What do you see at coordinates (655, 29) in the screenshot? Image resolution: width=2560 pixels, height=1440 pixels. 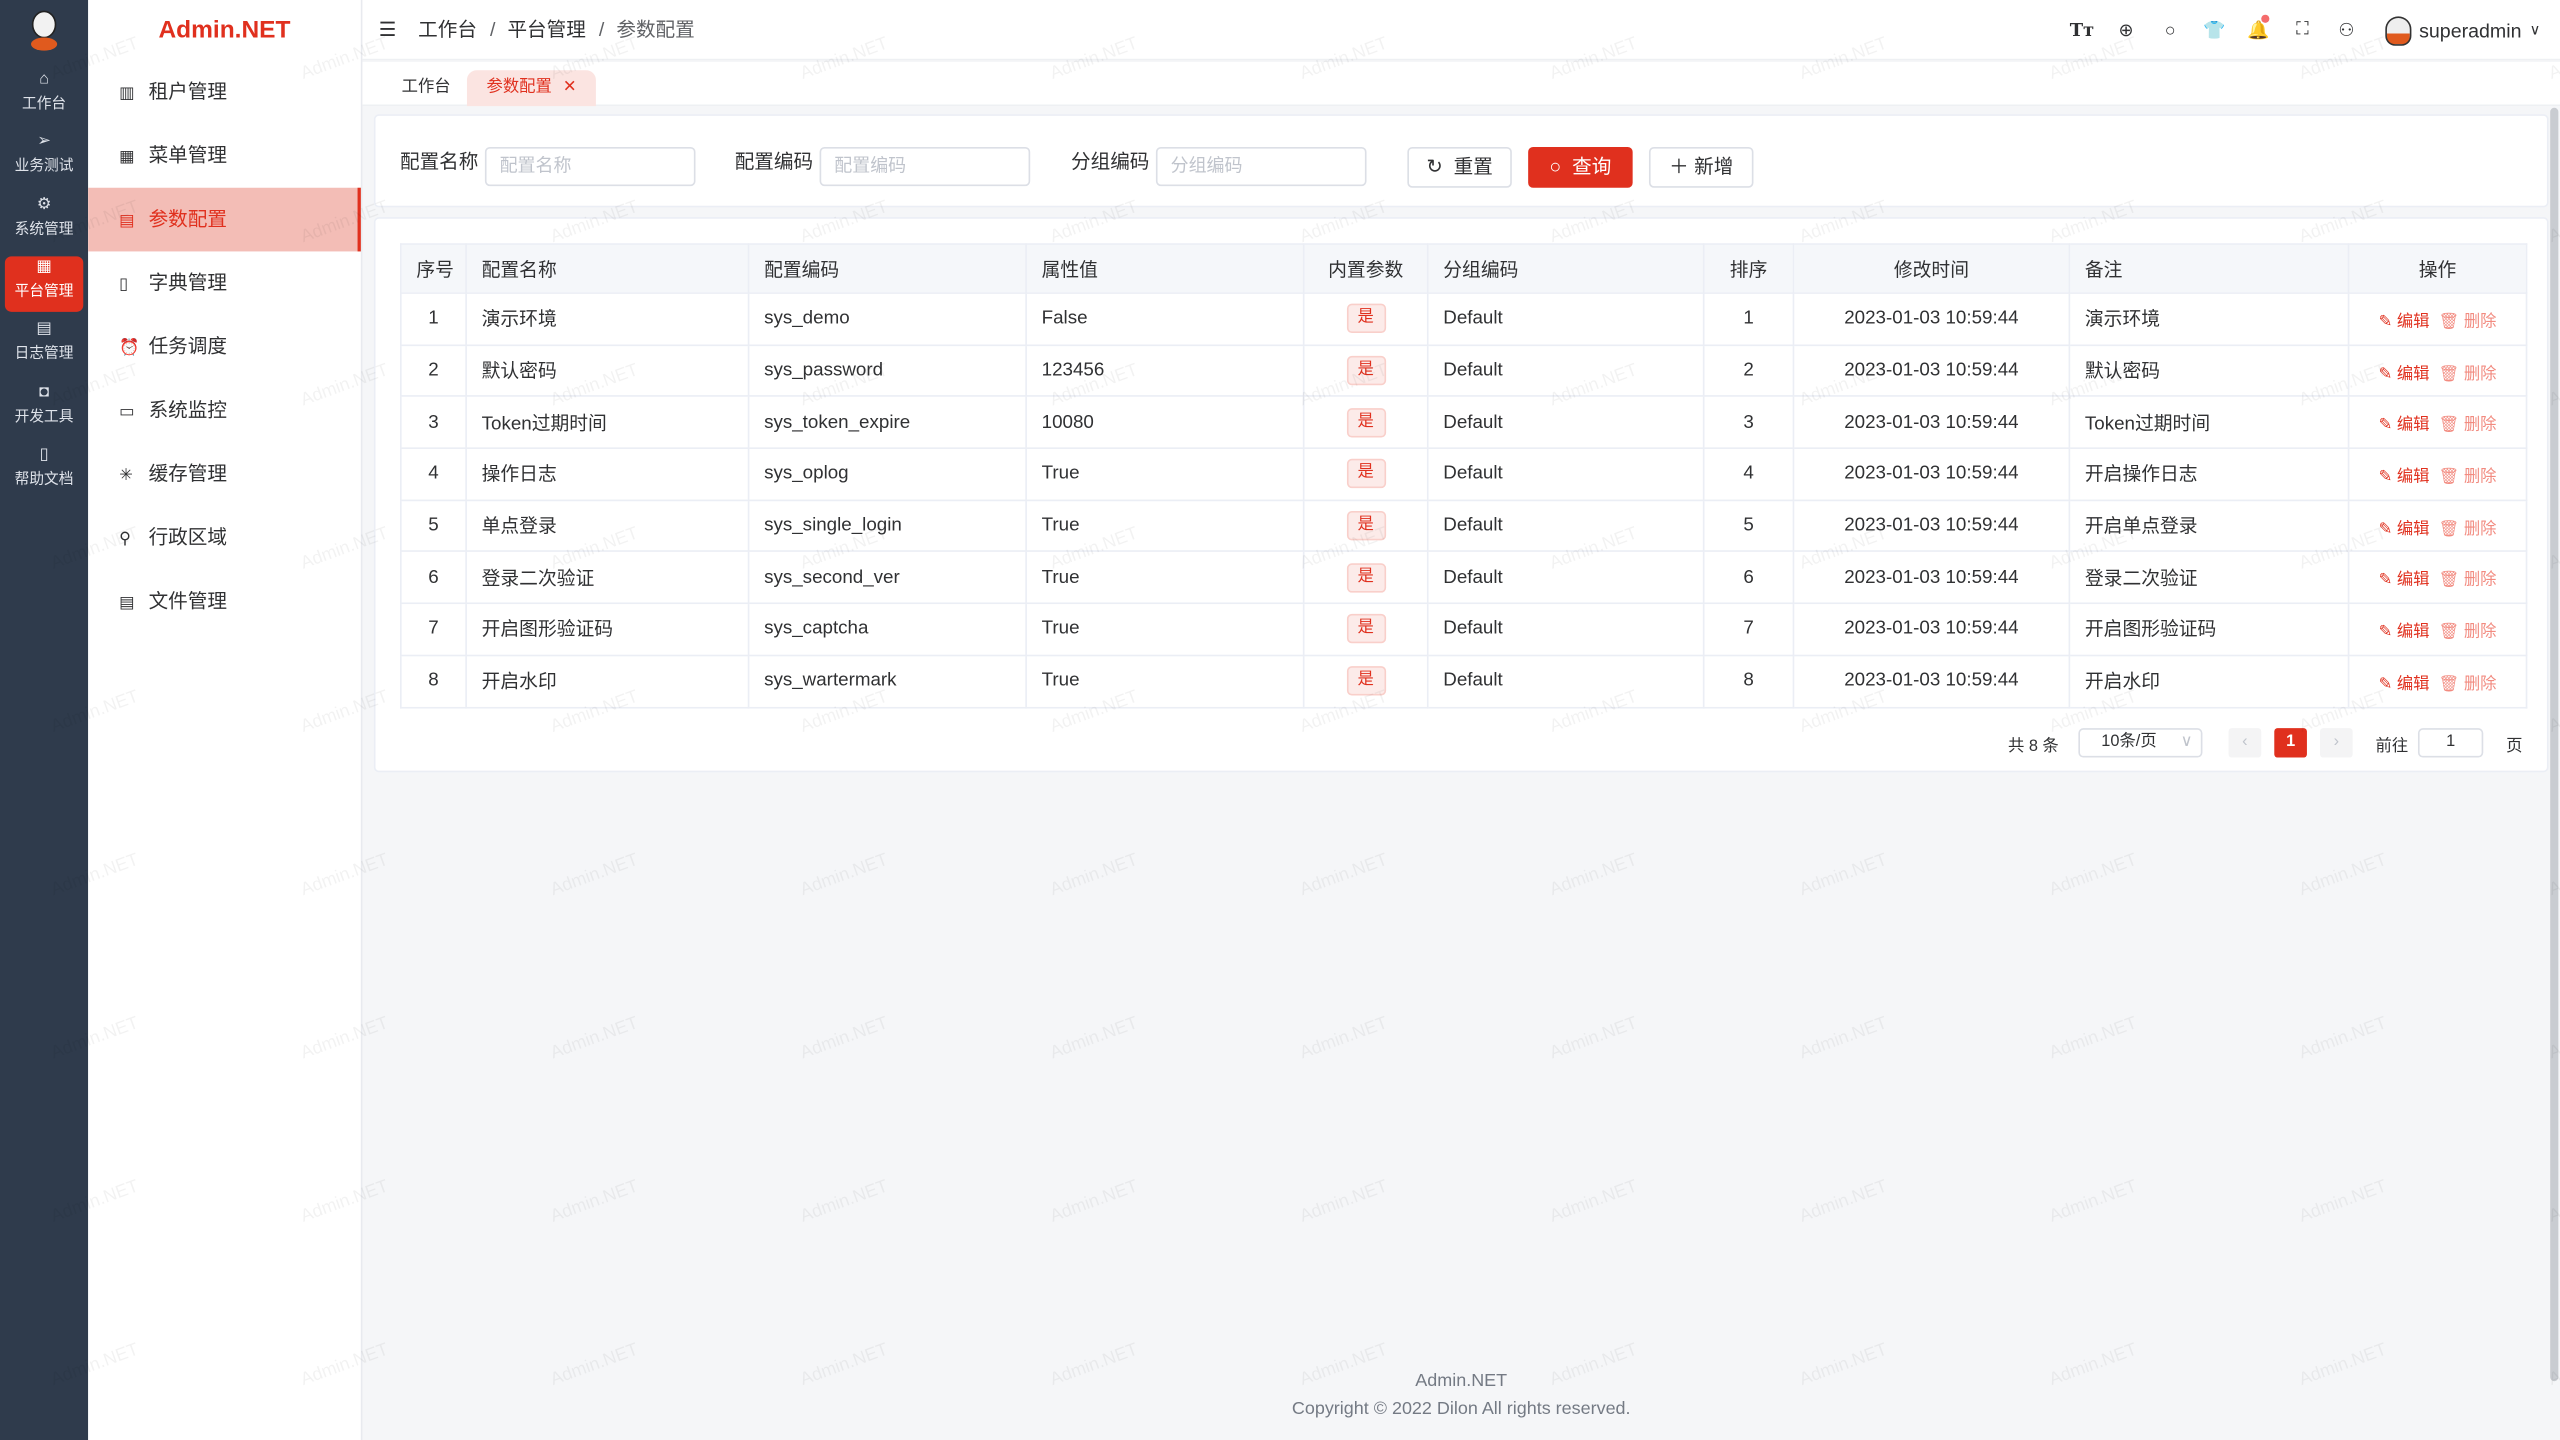 I see `breadcrumb-current: 参数配置` at bounding box center [655, 29].